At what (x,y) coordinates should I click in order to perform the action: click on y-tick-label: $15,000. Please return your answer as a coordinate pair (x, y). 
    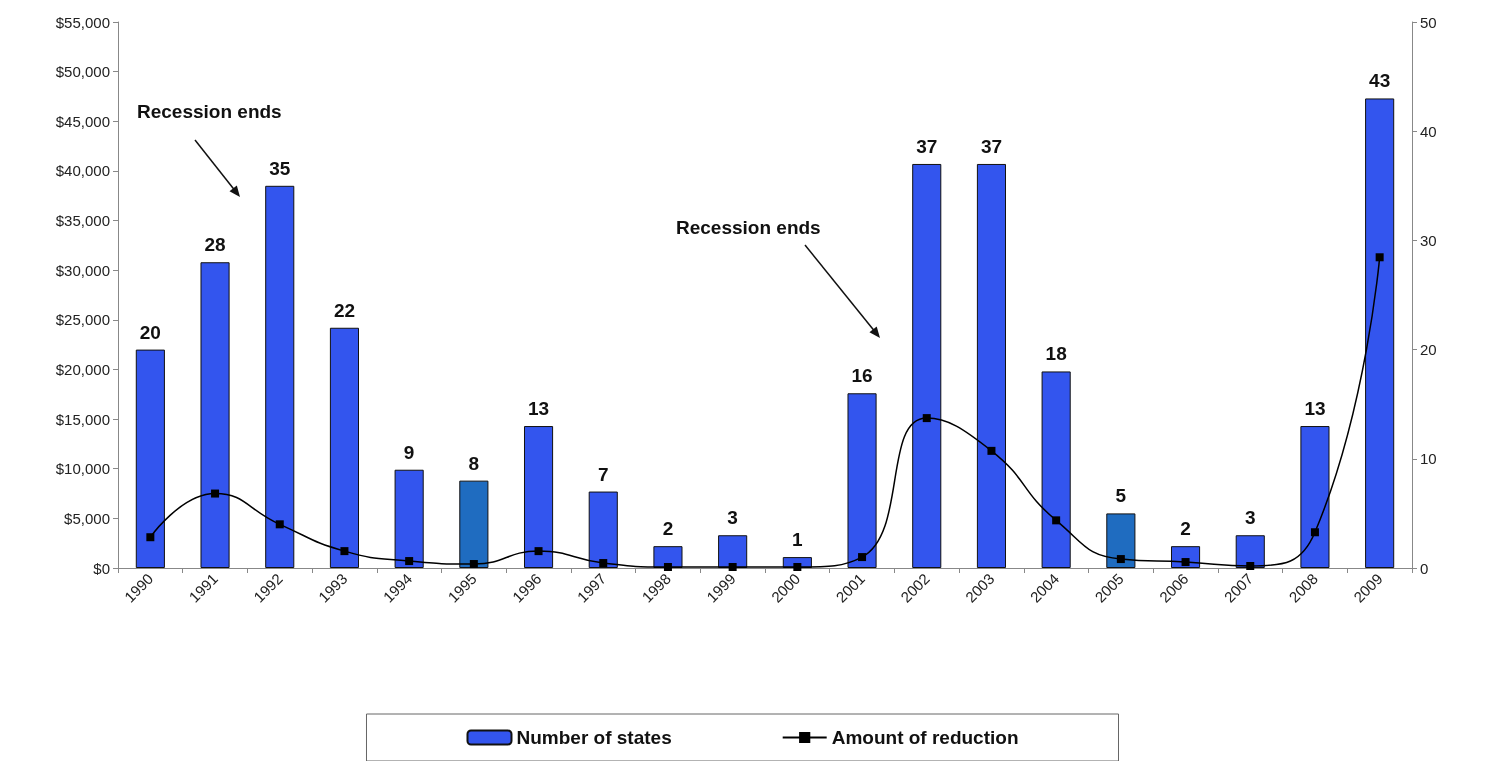
    Looking at the image, I should click on (82, 419).